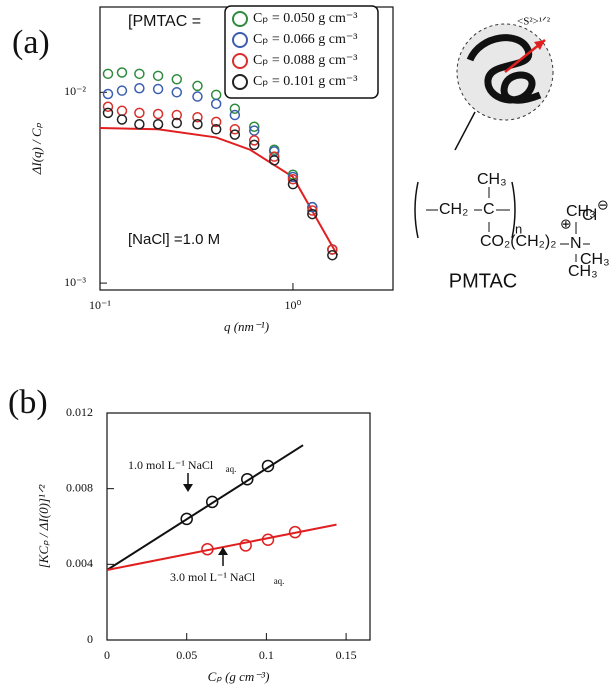 This screenshot has height=695, width=611. What do you see at coordinates (346, 655) in the screenshot?
I see `x-tick-label: 0.15` at bounding box center [346, 655].